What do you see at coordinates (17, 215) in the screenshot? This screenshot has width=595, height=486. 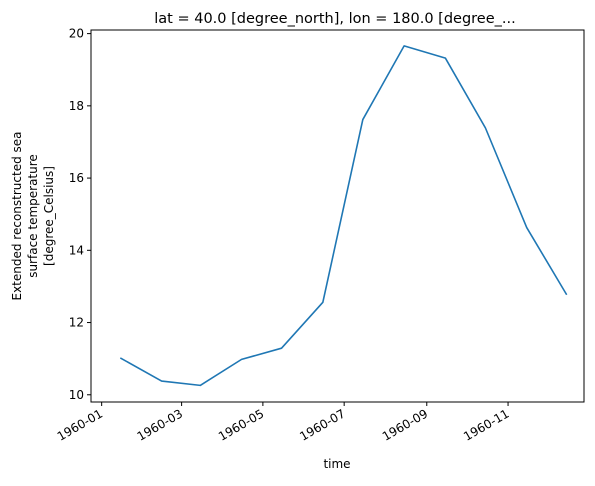 I see `y-axis-label-line-1: Extended reconstructed sea` at bounding box center [17, 215].